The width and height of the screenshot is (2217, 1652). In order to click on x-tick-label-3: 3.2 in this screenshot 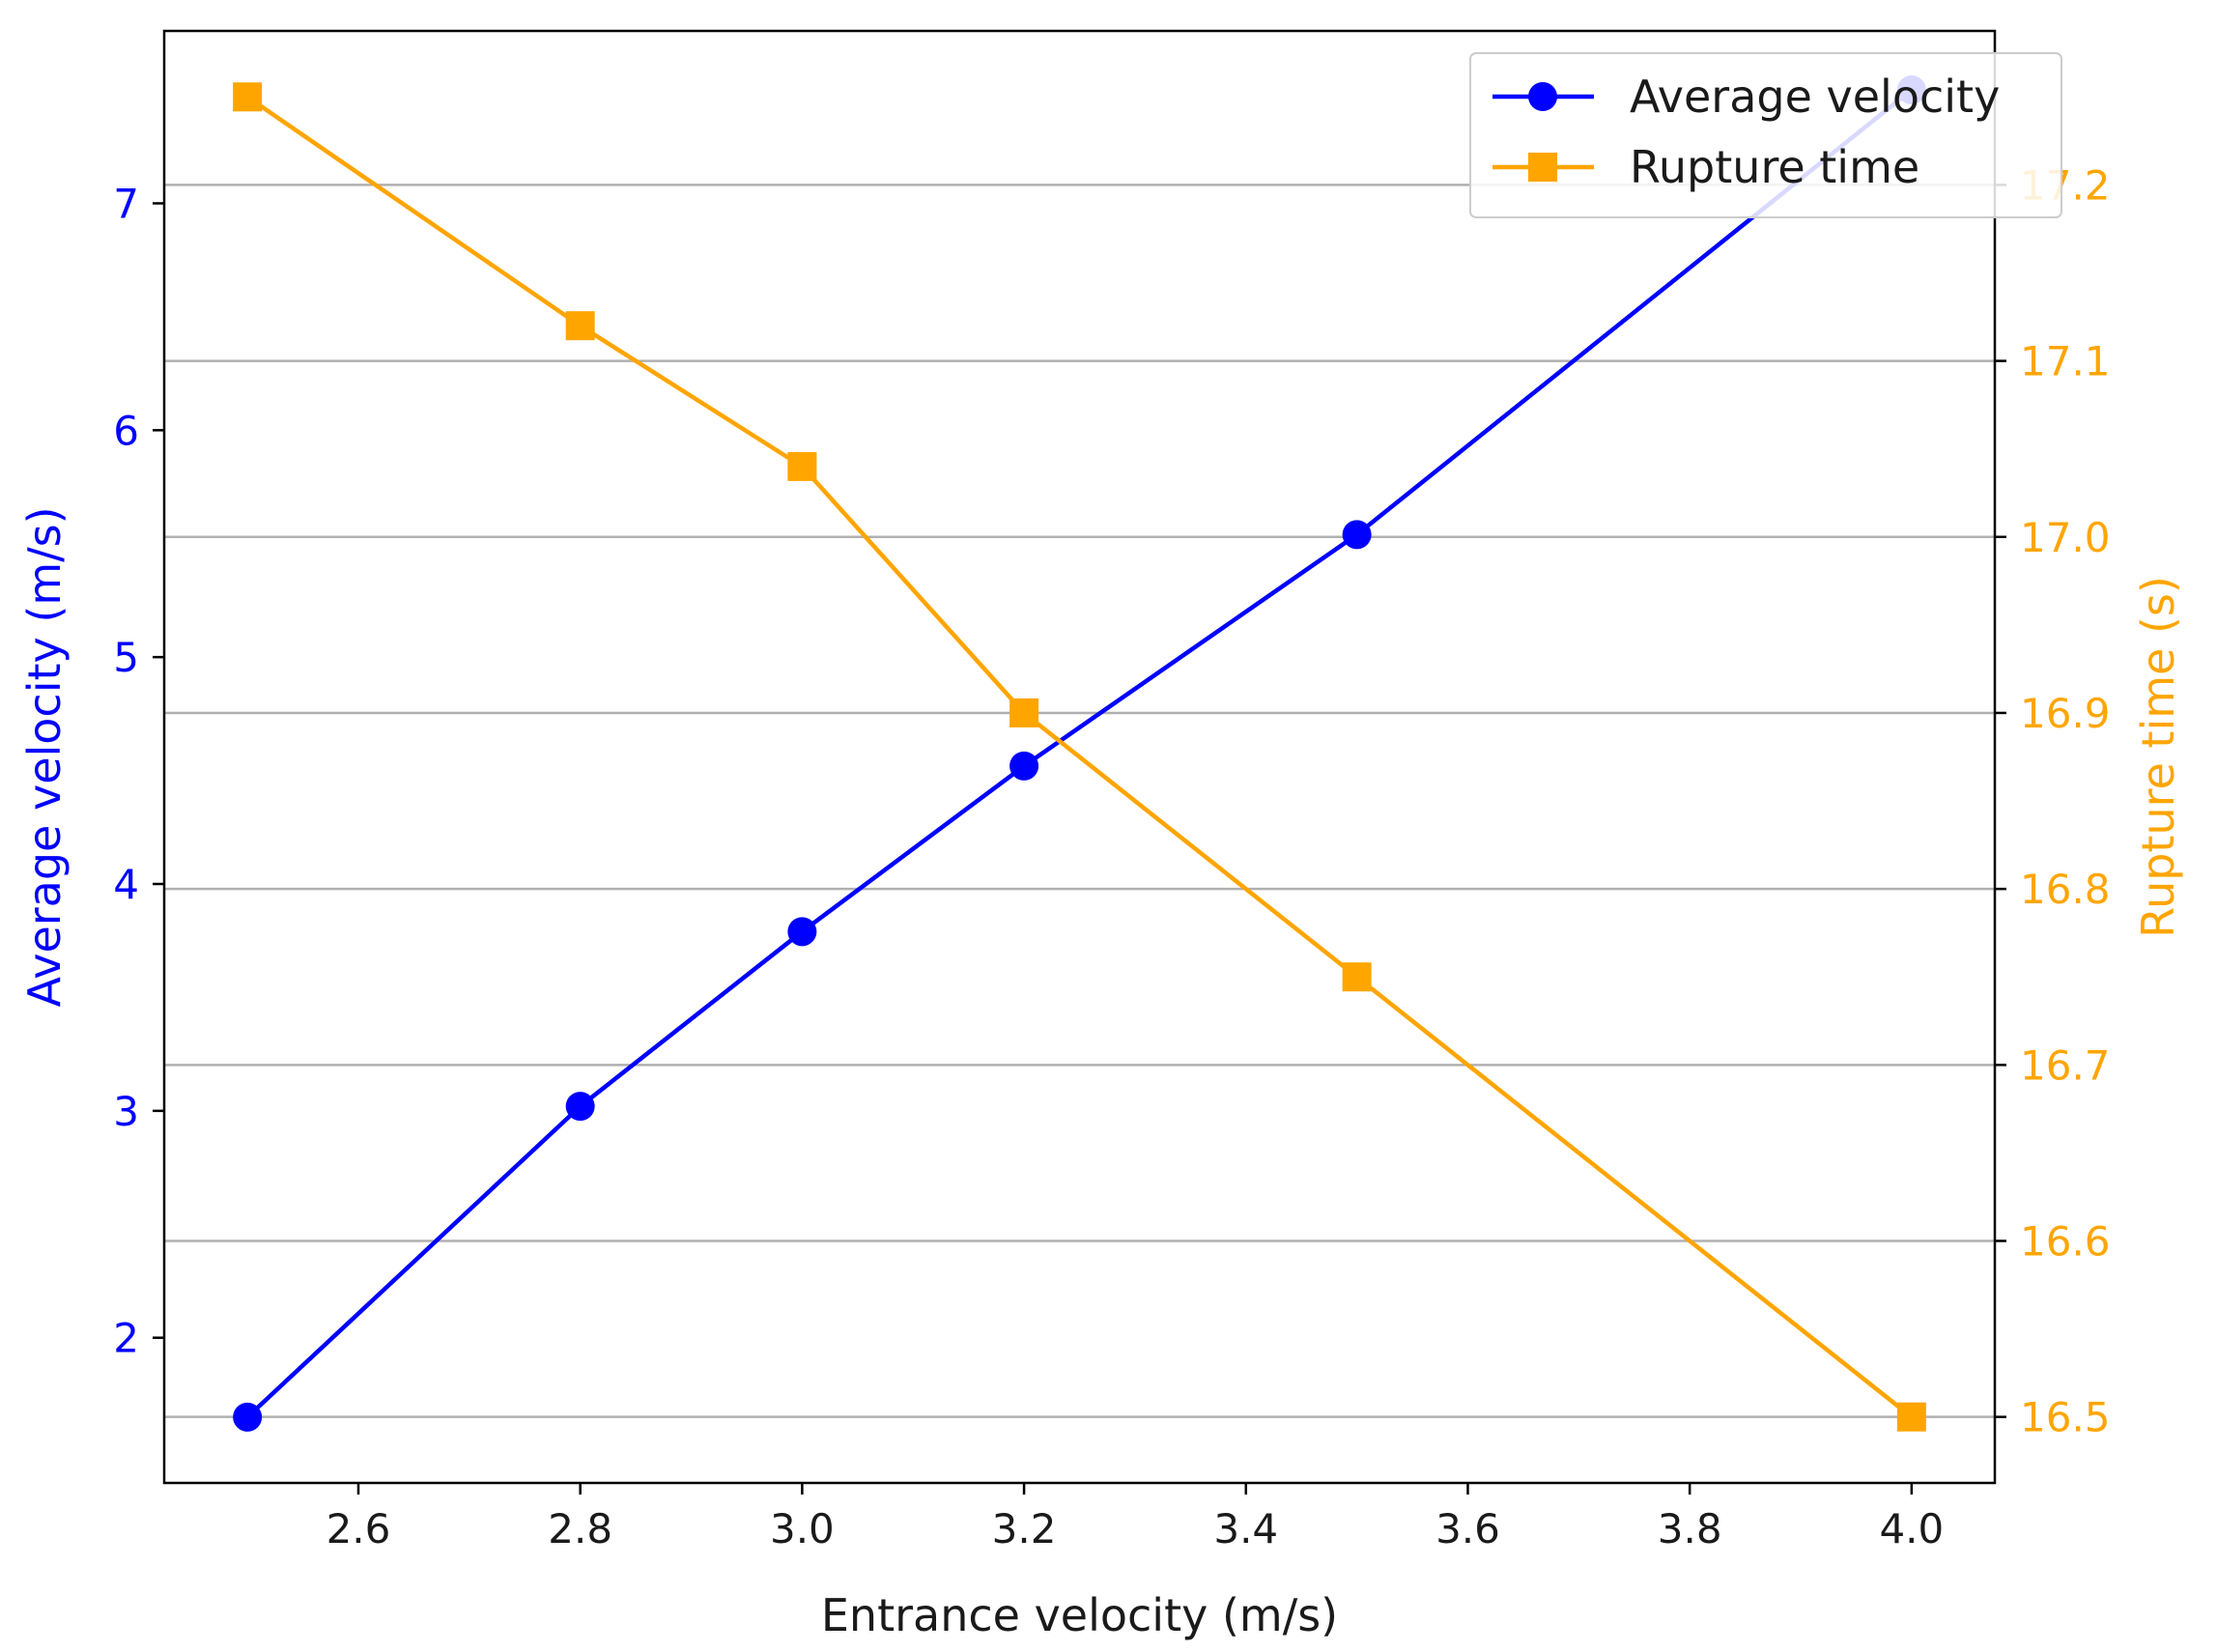, I will do `click(1024, 1528)`.